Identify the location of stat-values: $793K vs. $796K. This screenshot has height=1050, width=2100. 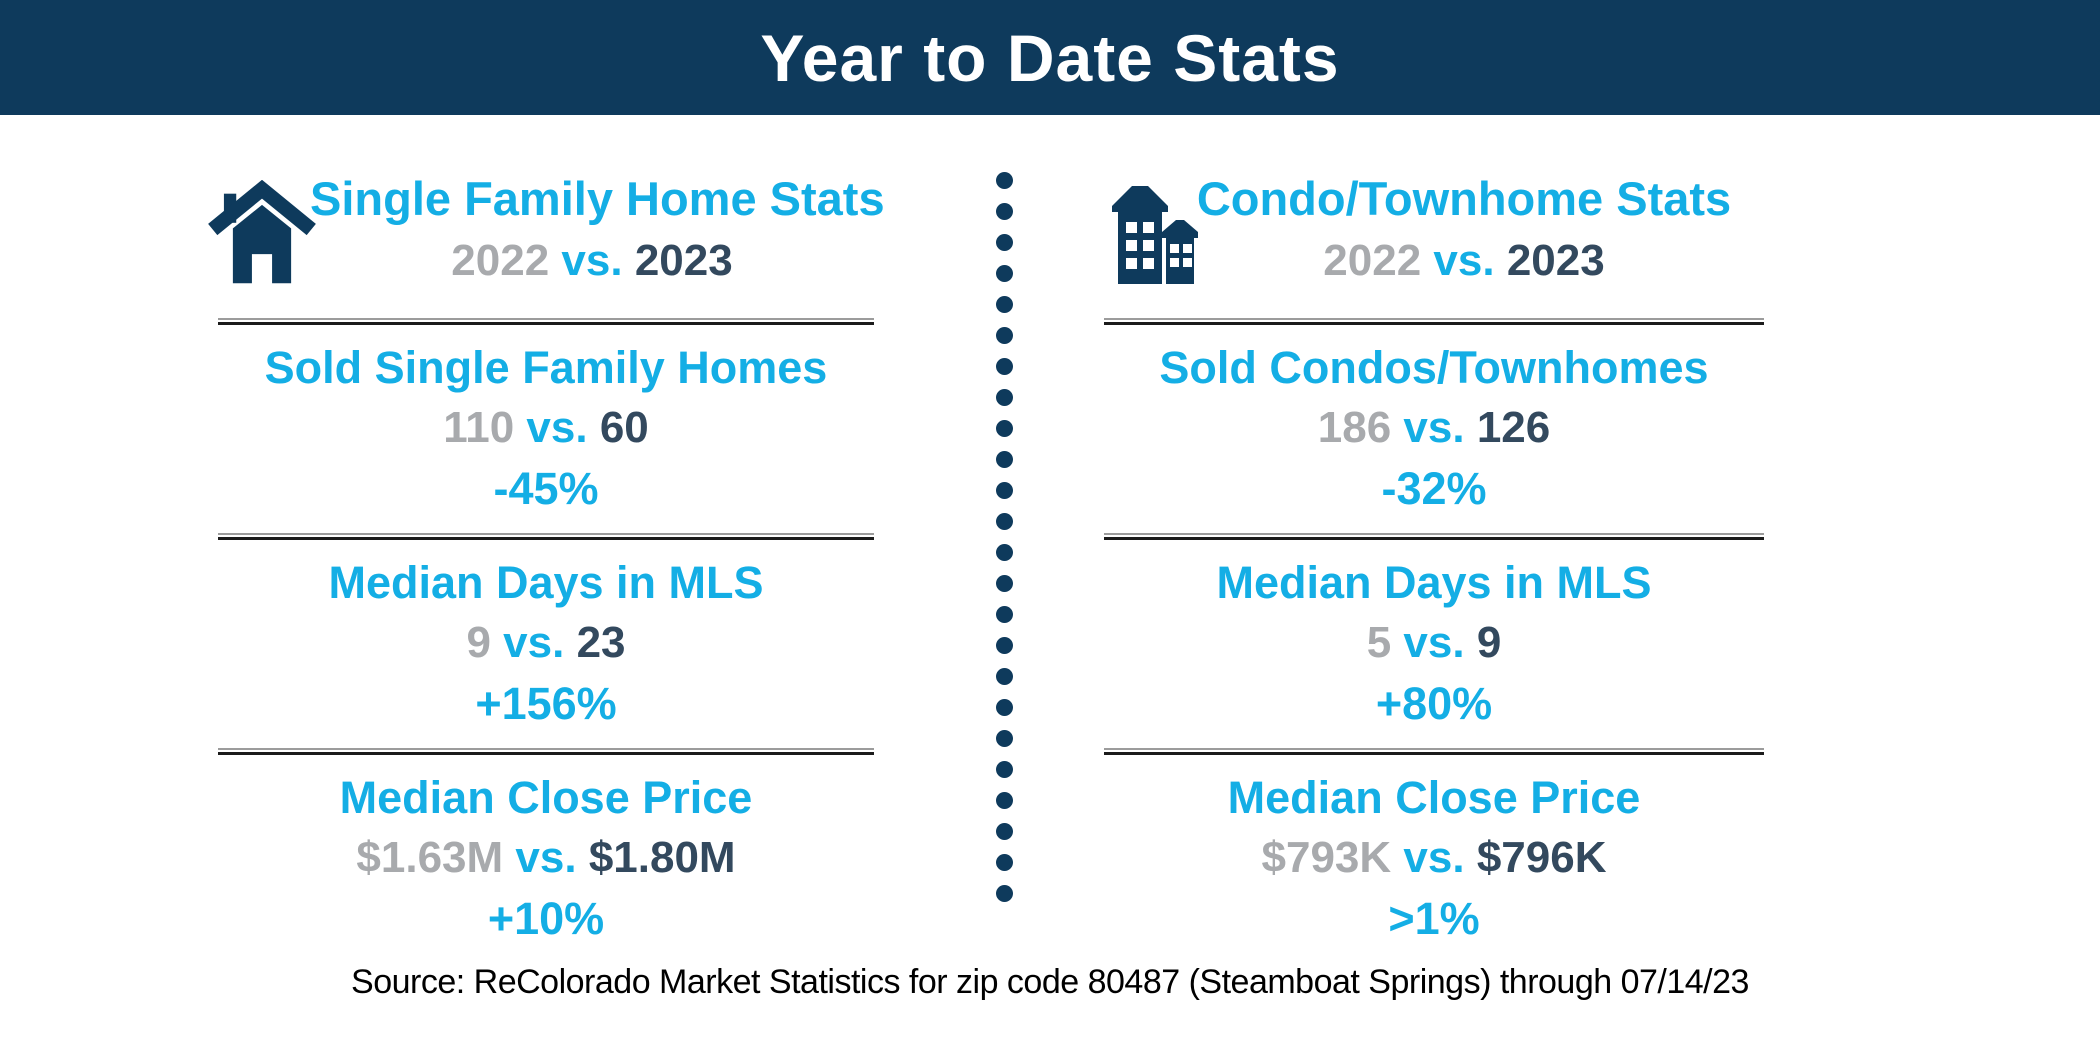
(1434, 858).